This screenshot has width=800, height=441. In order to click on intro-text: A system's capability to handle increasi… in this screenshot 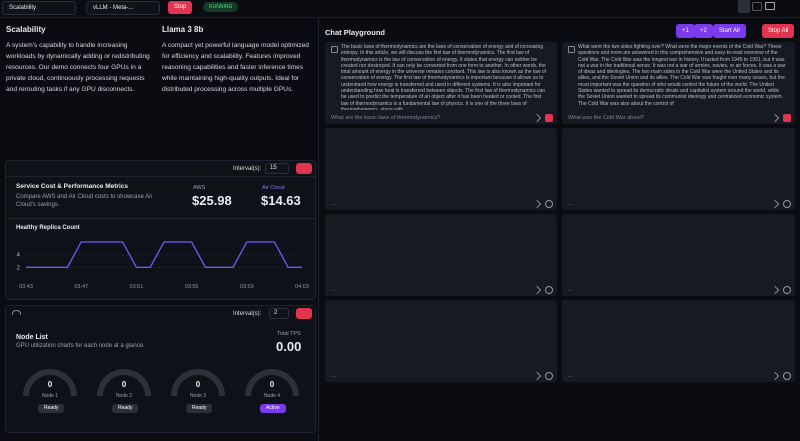, I will do `click(78, 67)`.